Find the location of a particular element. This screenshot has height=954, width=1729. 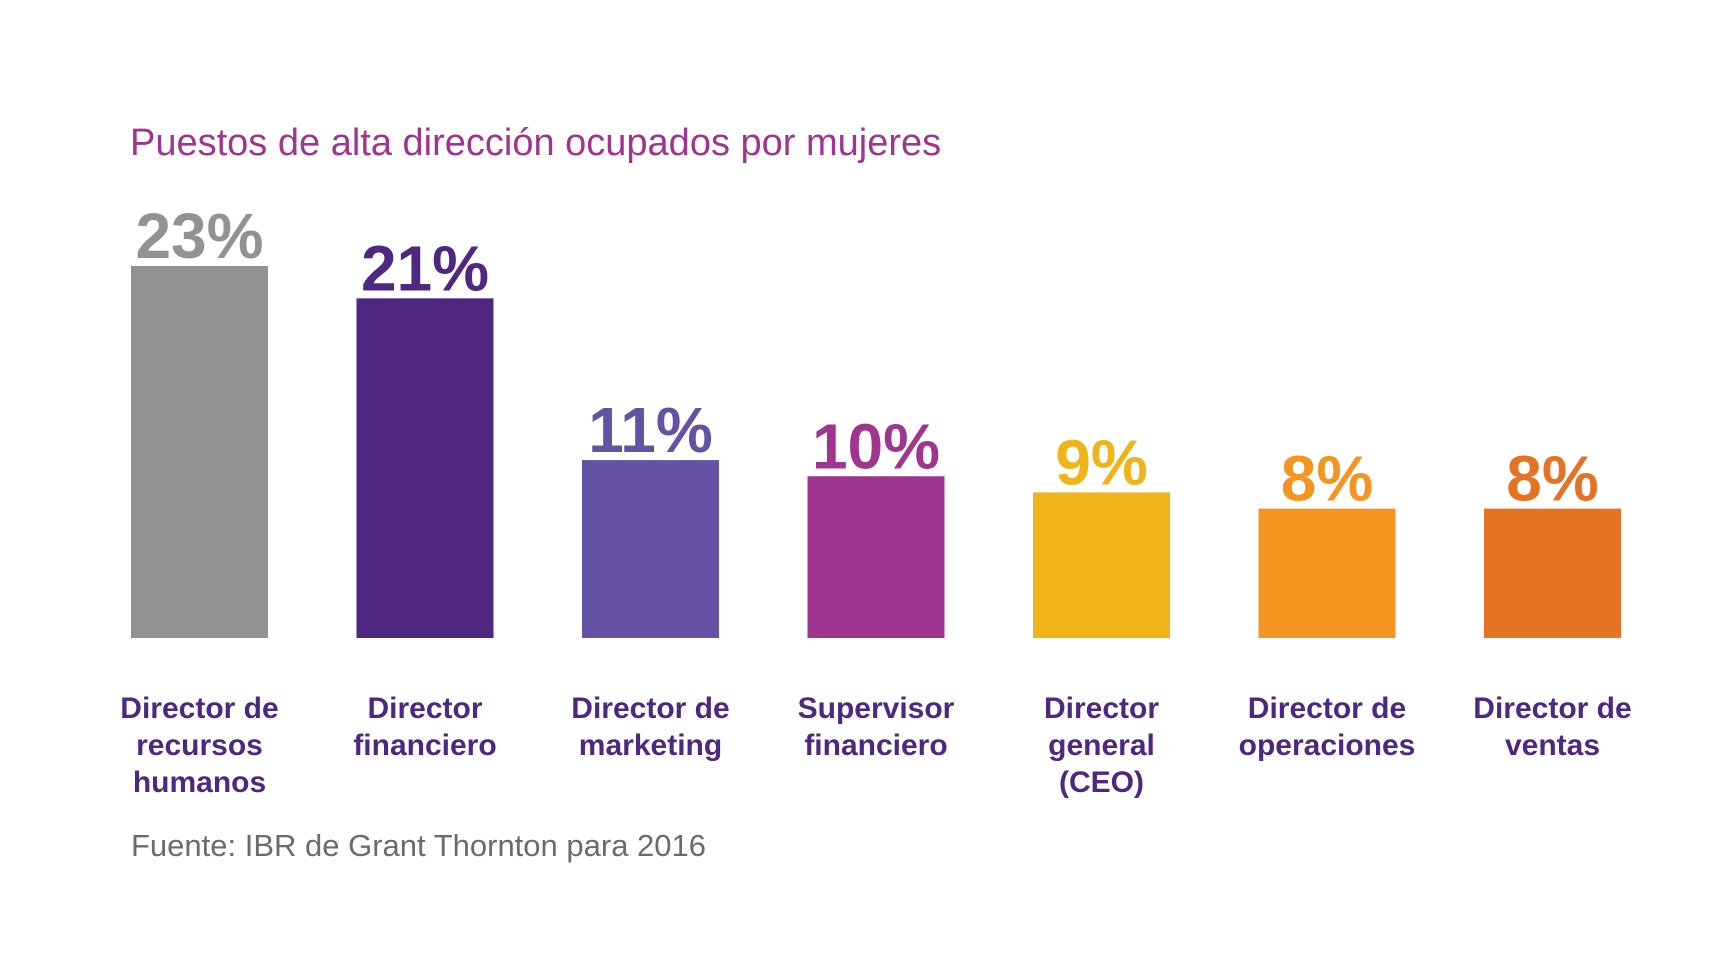

category-label-3: Supervisor financiero is located at coordinates (876, 727).